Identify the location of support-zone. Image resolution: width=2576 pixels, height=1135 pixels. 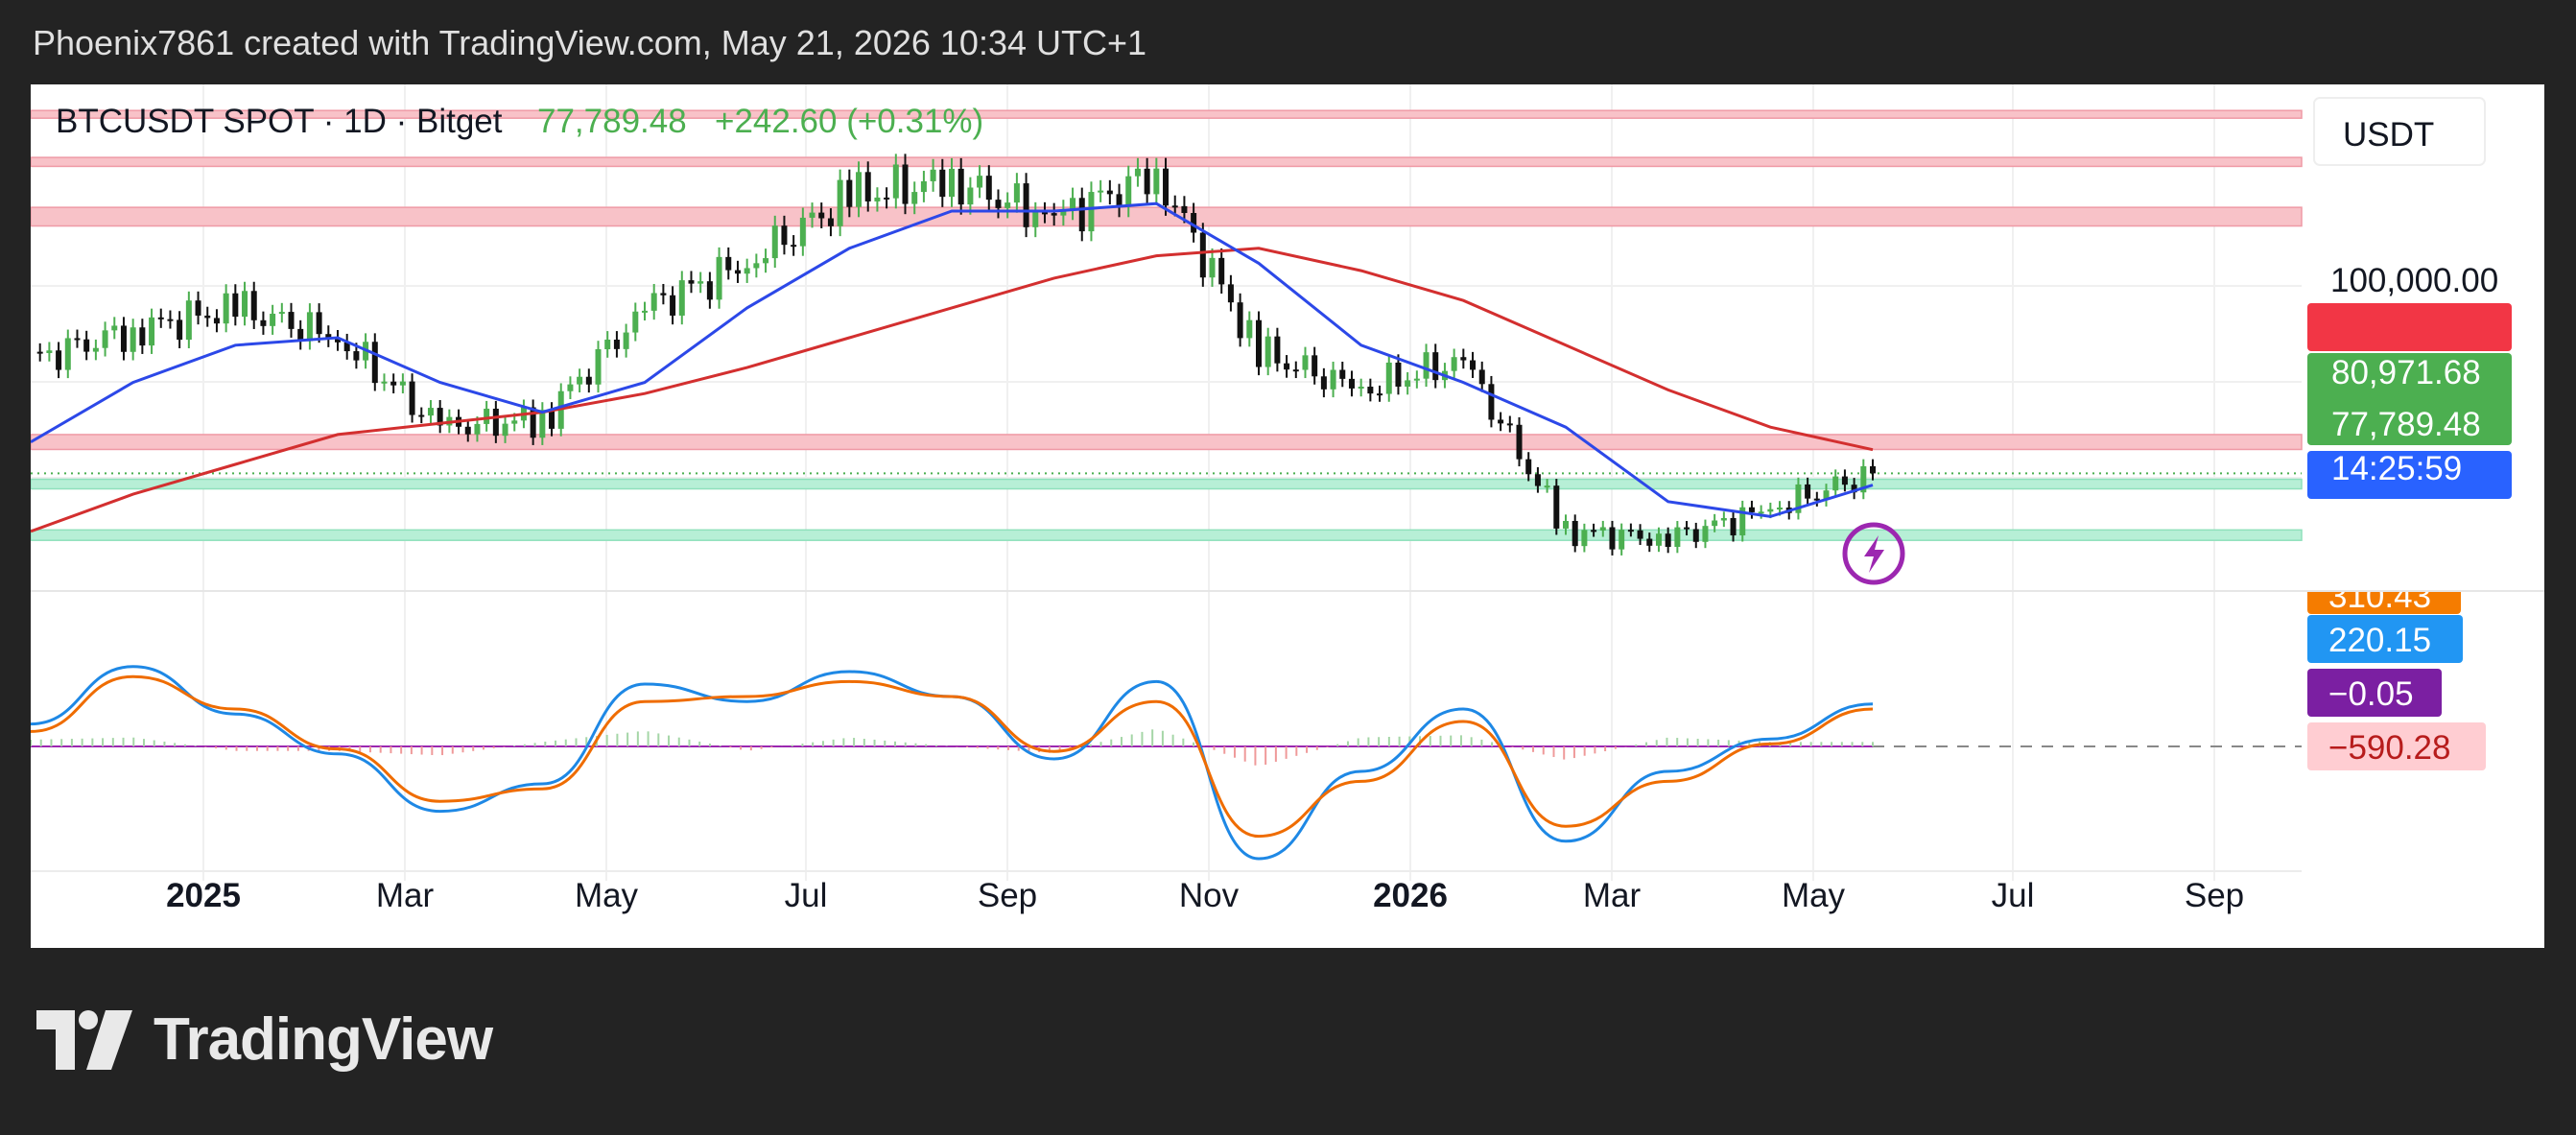
(1167, 484).